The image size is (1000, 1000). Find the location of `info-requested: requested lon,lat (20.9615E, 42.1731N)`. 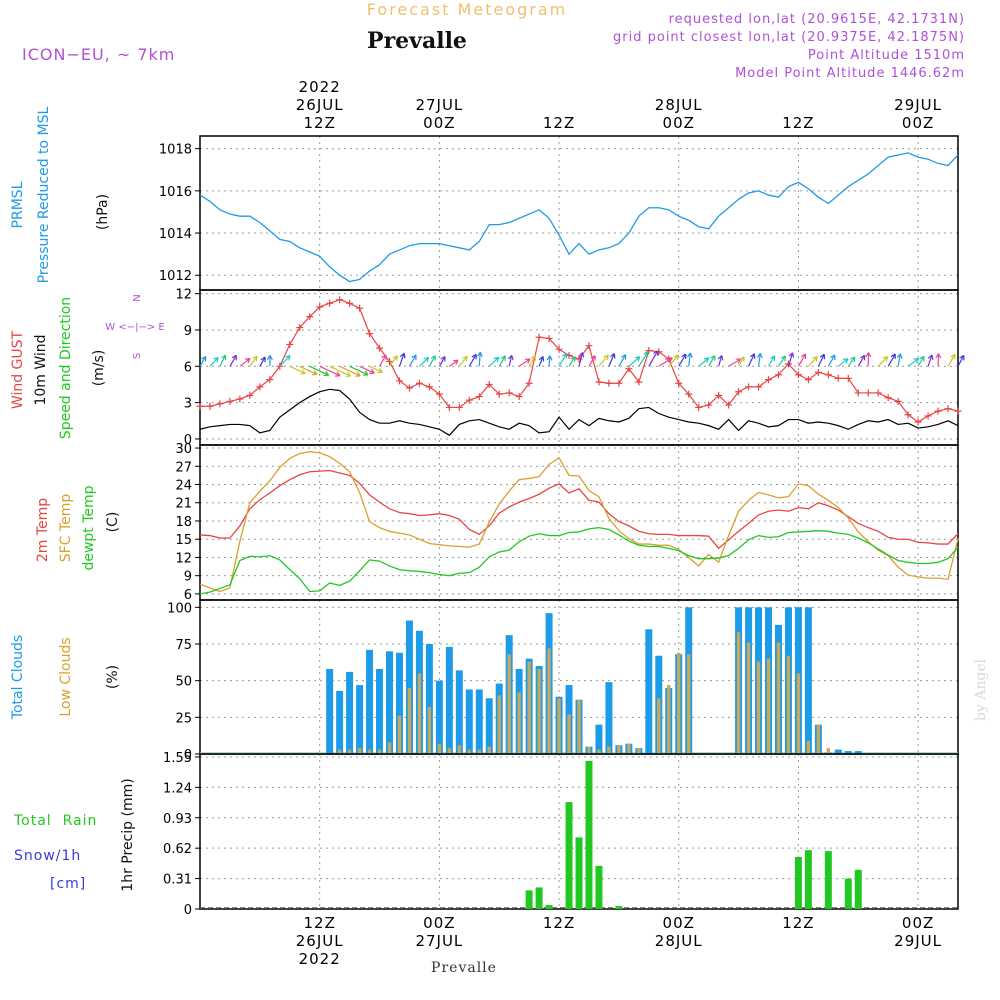

info-requested: requested lon,lat (20.9615E, 42.1731N) is located at coordinates (817, 19).